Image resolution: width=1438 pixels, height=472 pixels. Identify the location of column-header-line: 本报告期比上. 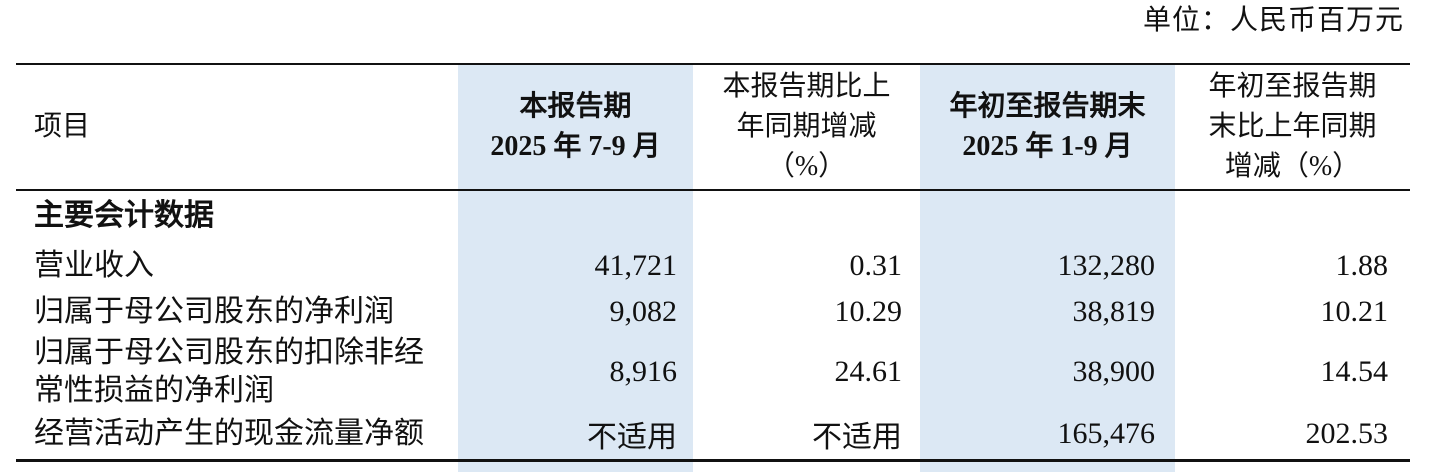
(806, 86).